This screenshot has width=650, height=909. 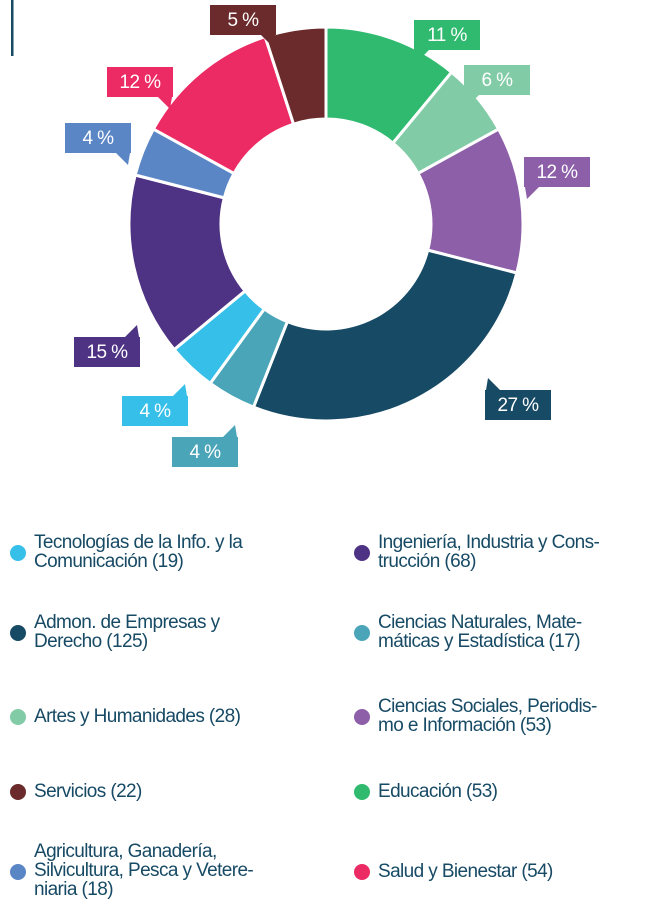 I want to click on accent-line, so click(x=12, y=28).